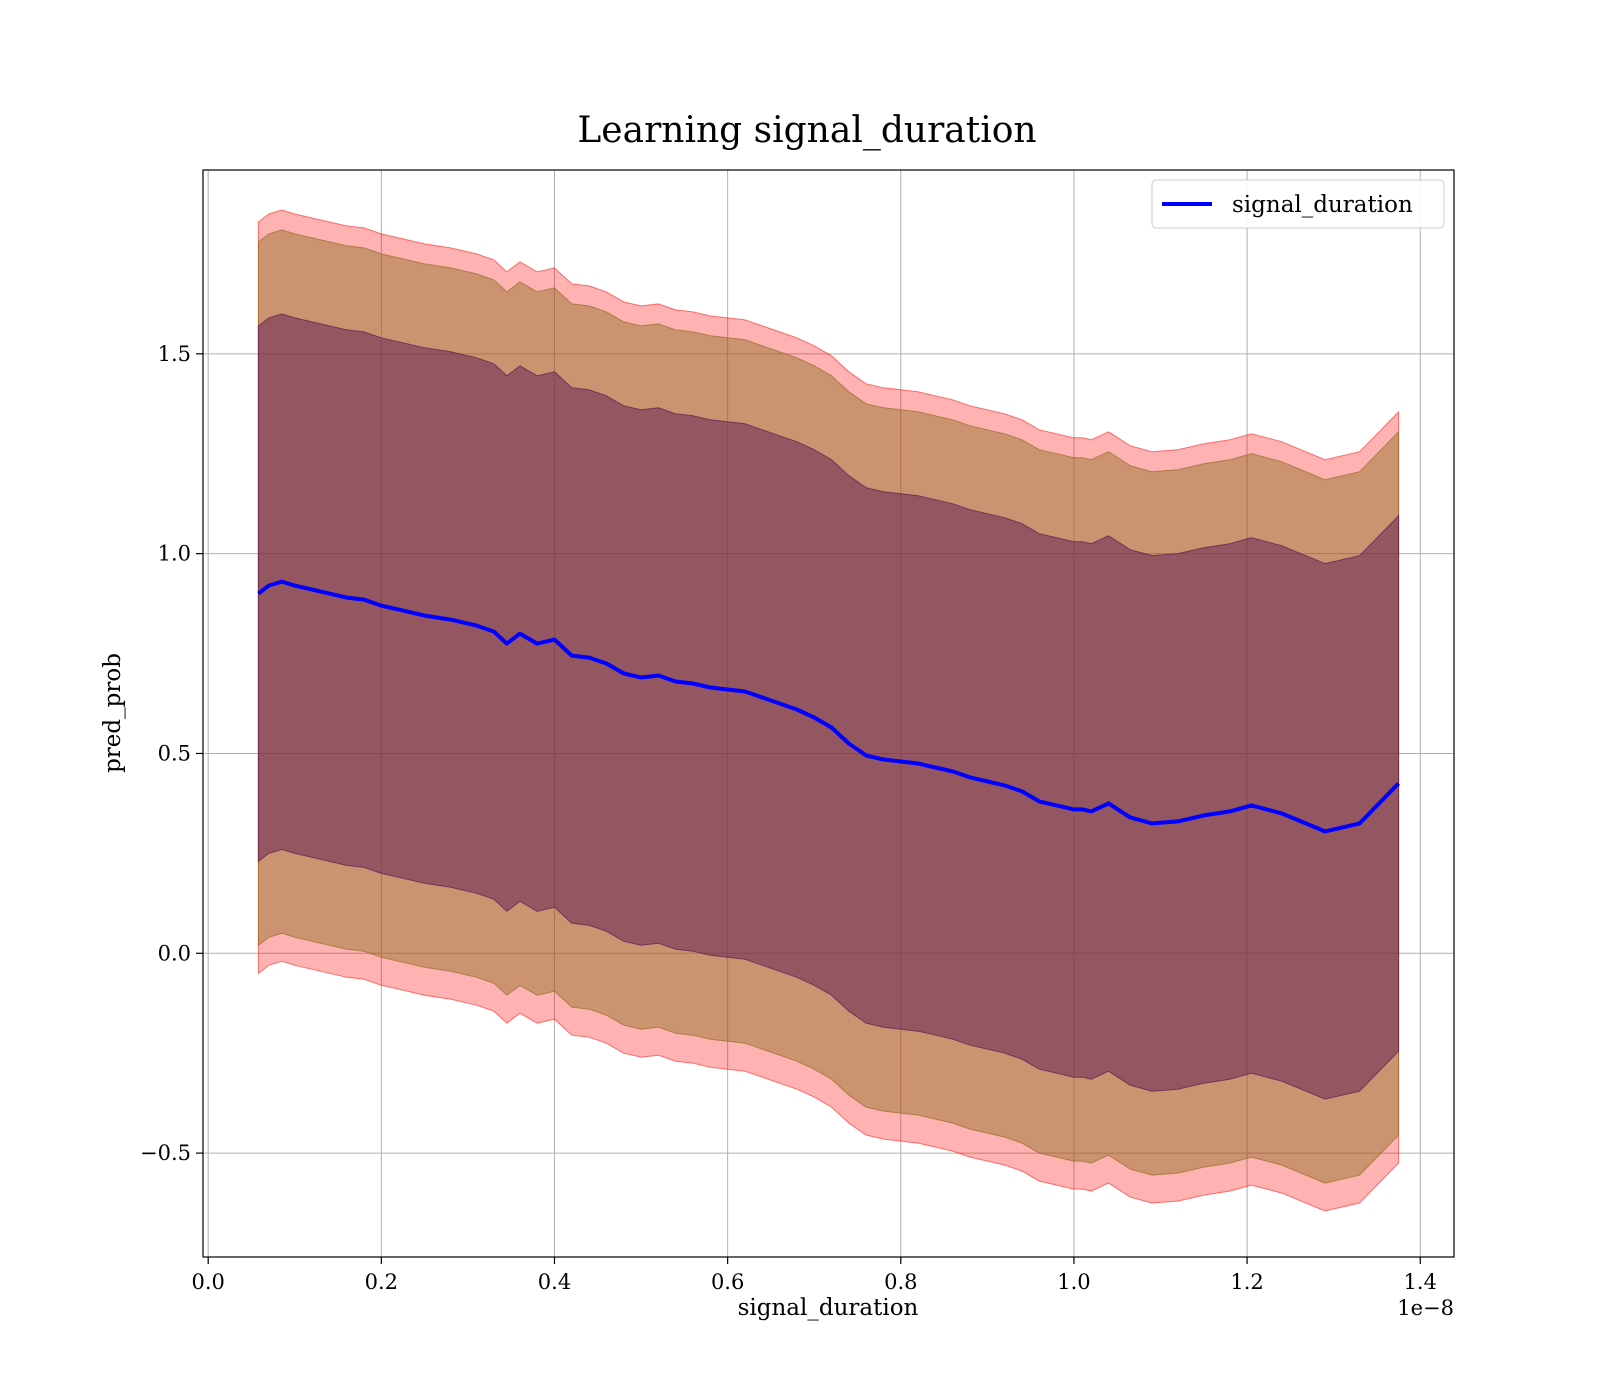 The height and width of the screenshot is (1400, 1600). Describe the element at coordinates (165, 1153) in the screenshot. I see `y-tick-label-0: −0.5` at that location.